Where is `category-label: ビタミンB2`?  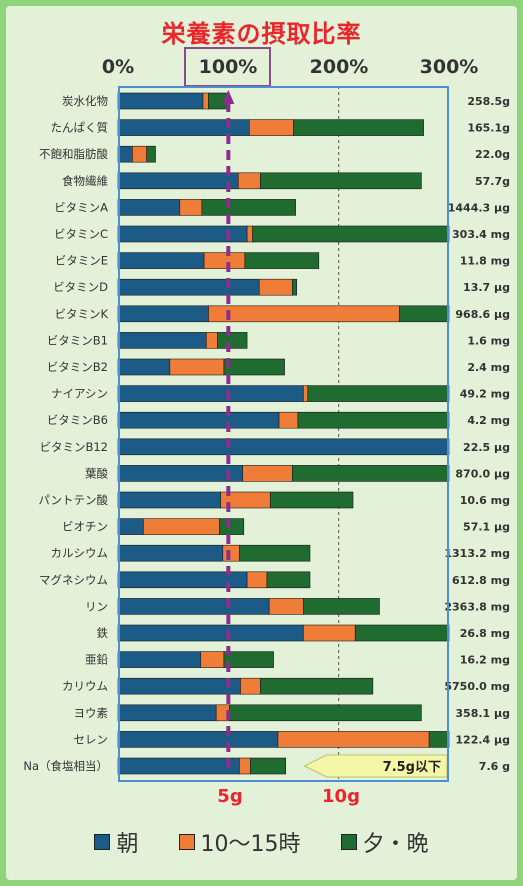
category-label: ビタミンB2 is located at coordinates (77, 367).